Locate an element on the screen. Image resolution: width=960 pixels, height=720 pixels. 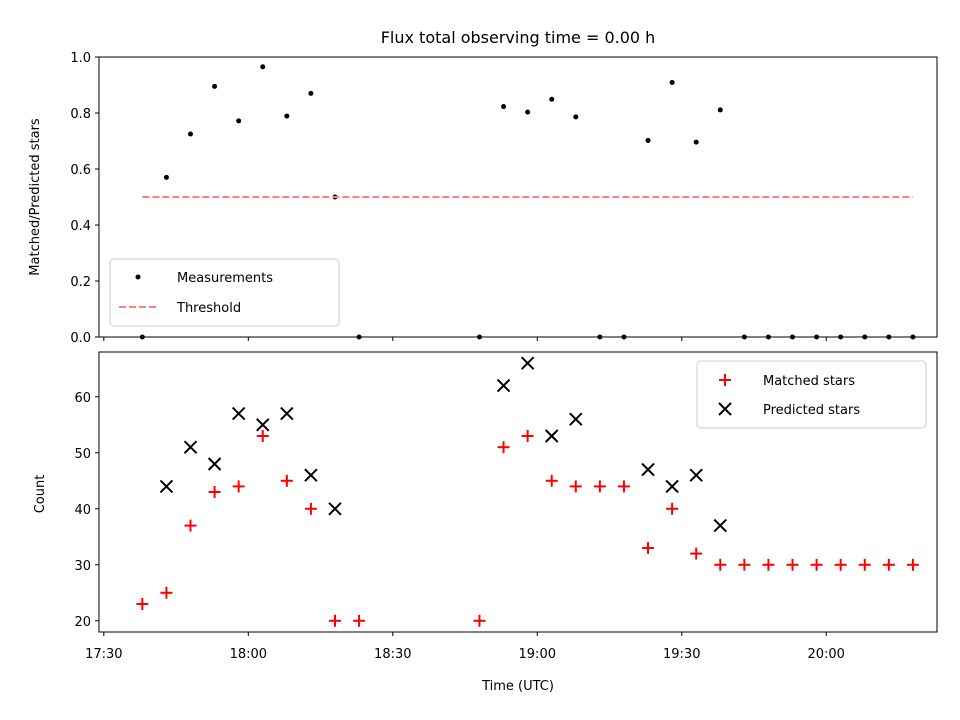
legend-label-predicted: Predicted stars is located at coordinates (811, 410).